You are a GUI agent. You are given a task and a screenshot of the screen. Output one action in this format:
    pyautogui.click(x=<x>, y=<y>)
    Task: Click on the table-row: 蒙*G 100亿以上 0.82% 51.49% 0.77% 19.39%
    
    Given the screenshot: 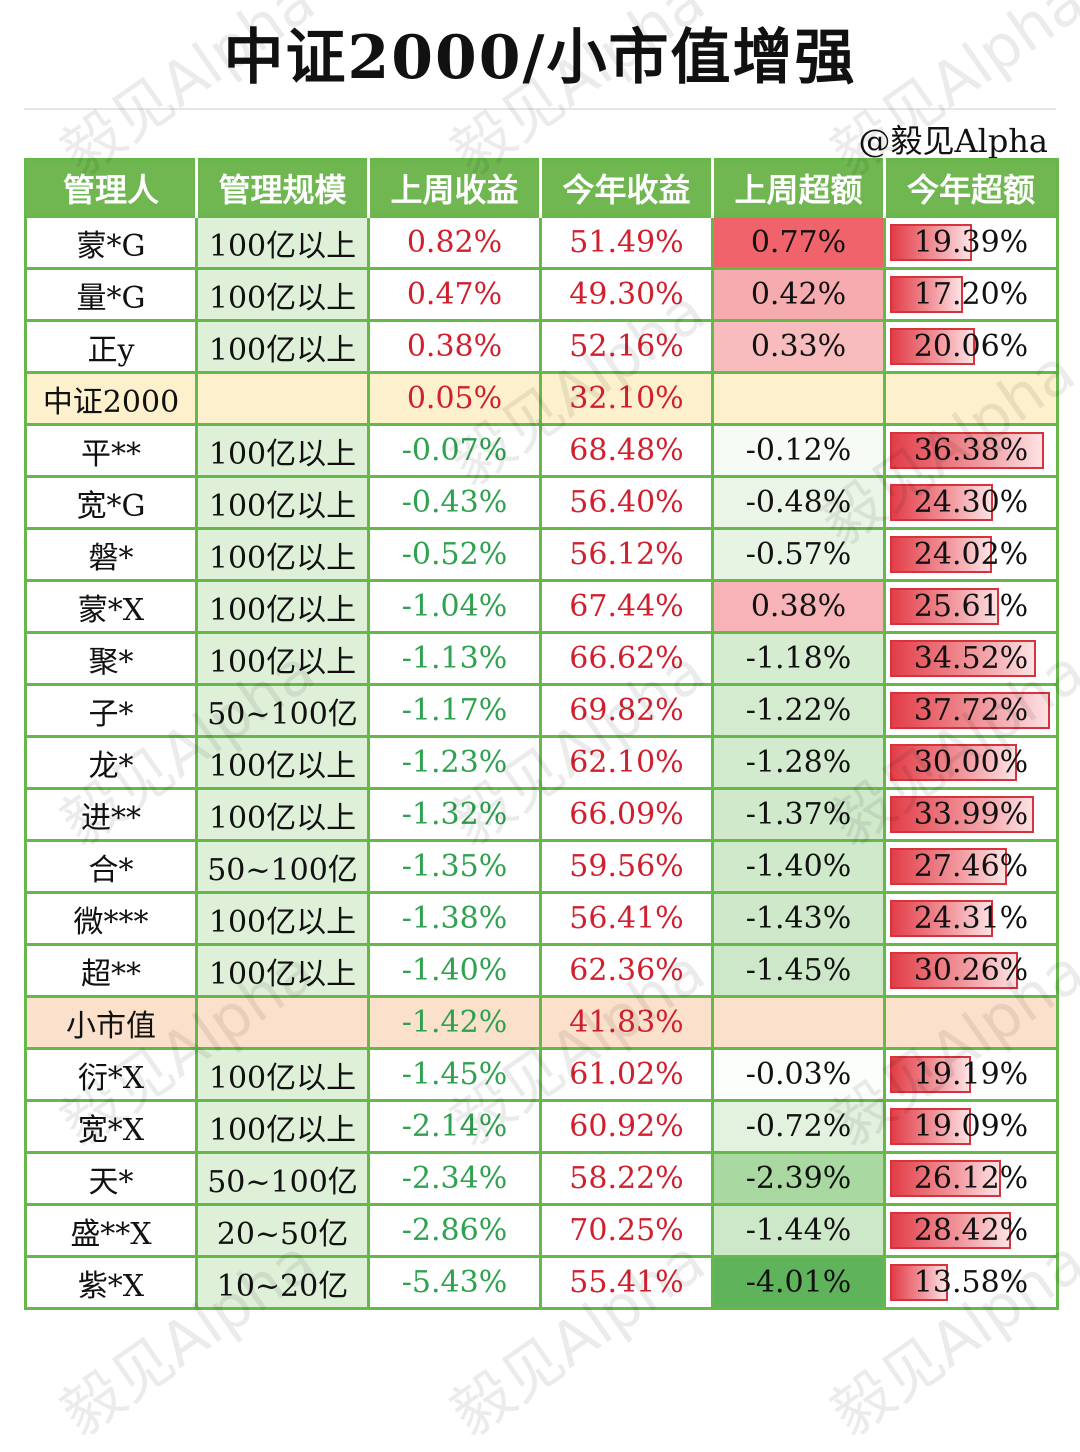 What is the action you would take?
    pyautogui.click(x=541, y=242)
    